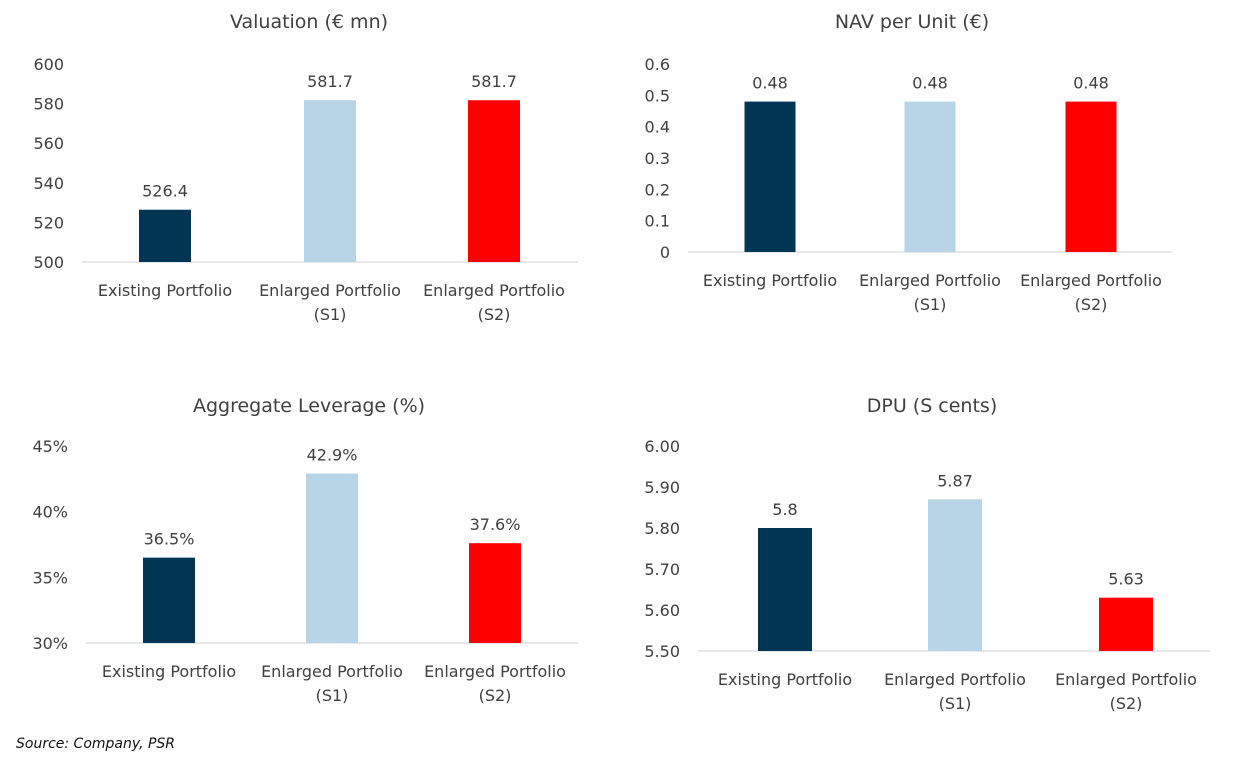 Image resolution: width=1233 pixels, height=773 pixels. Describe the element at coordinates (662, 446) in the screenshot. I see `y-tick-label: 6.00` at that location.